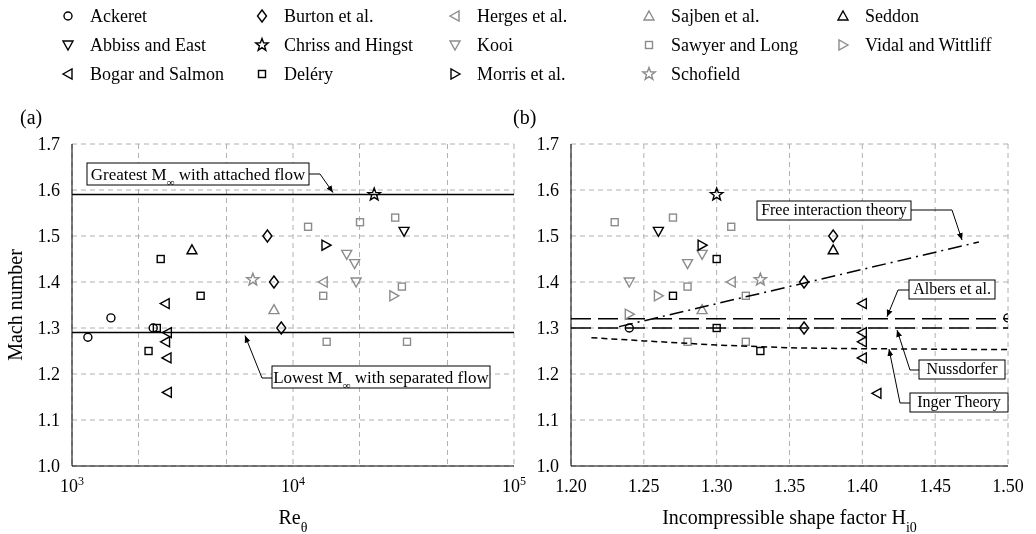 This screenshot has height=534, width=1036. Describe the element at coordinates (789, 520) in the screenshot. I see `x-axis-title: Incompressible shape factor H$_{i0}$` at that location.